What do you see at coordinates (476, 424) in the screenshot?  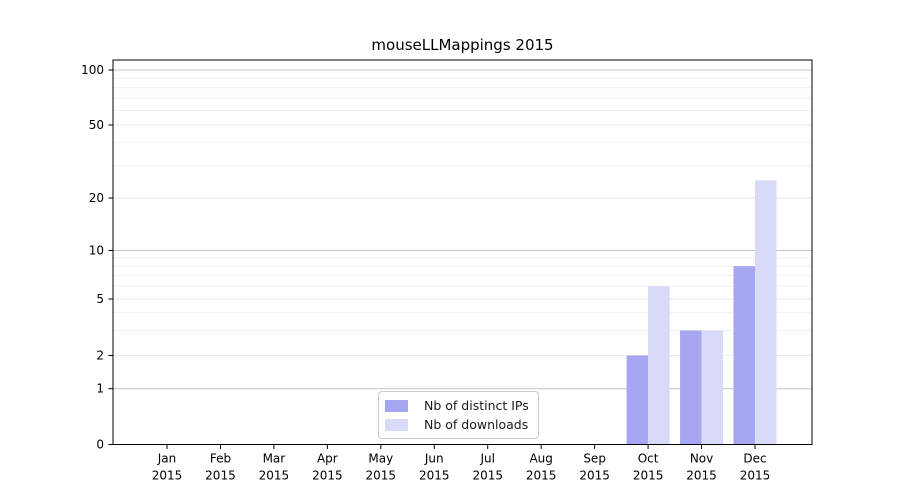 I see `legend-label-downloads: Nb of downloads` at bounding box center [476, 424].